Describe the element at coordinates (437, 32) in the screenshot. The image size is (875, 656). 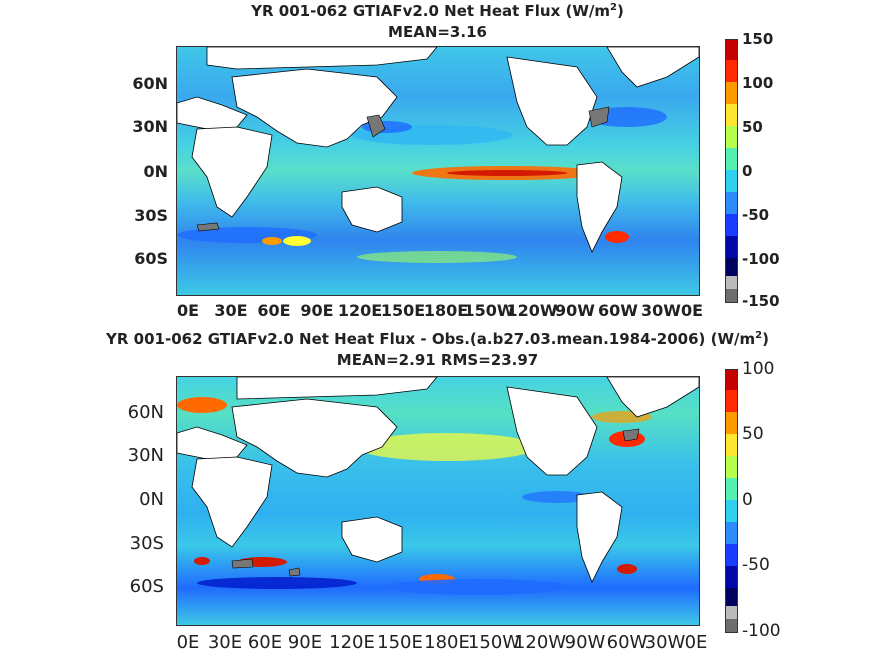
I see `panel-mean: MEAN=3.16` at that location.